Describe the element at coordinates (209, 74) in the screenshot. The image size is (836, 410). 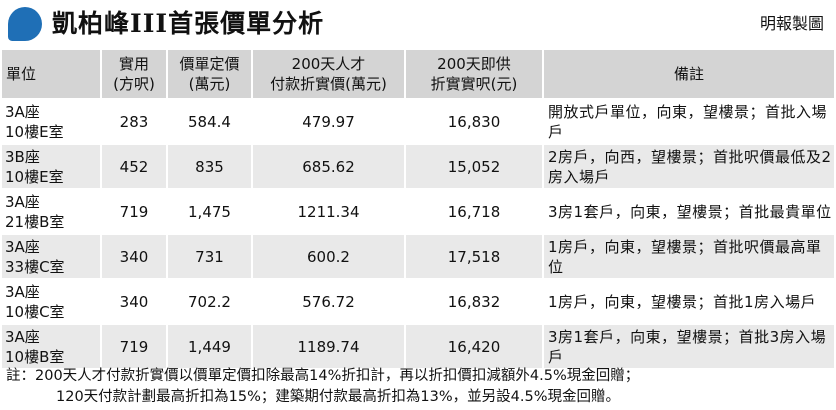
I see `column-header-list-price: 價單定價 (萬元)` at that location.